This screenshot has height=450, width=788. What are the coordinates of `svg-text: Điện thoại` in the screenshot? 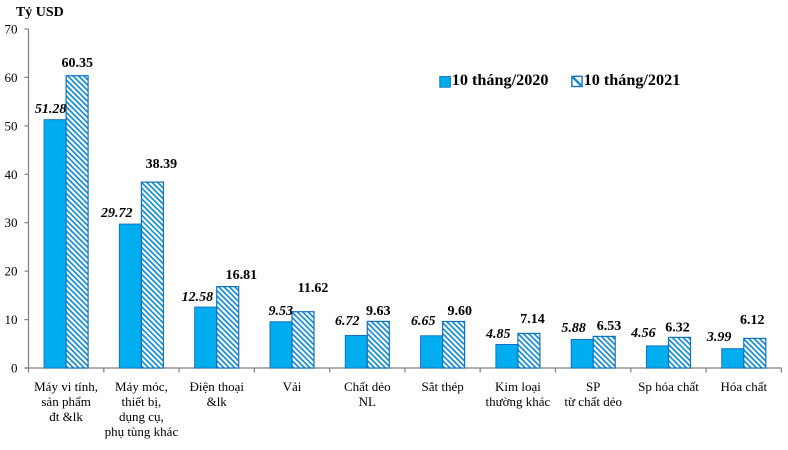 It's located at (216, 386).